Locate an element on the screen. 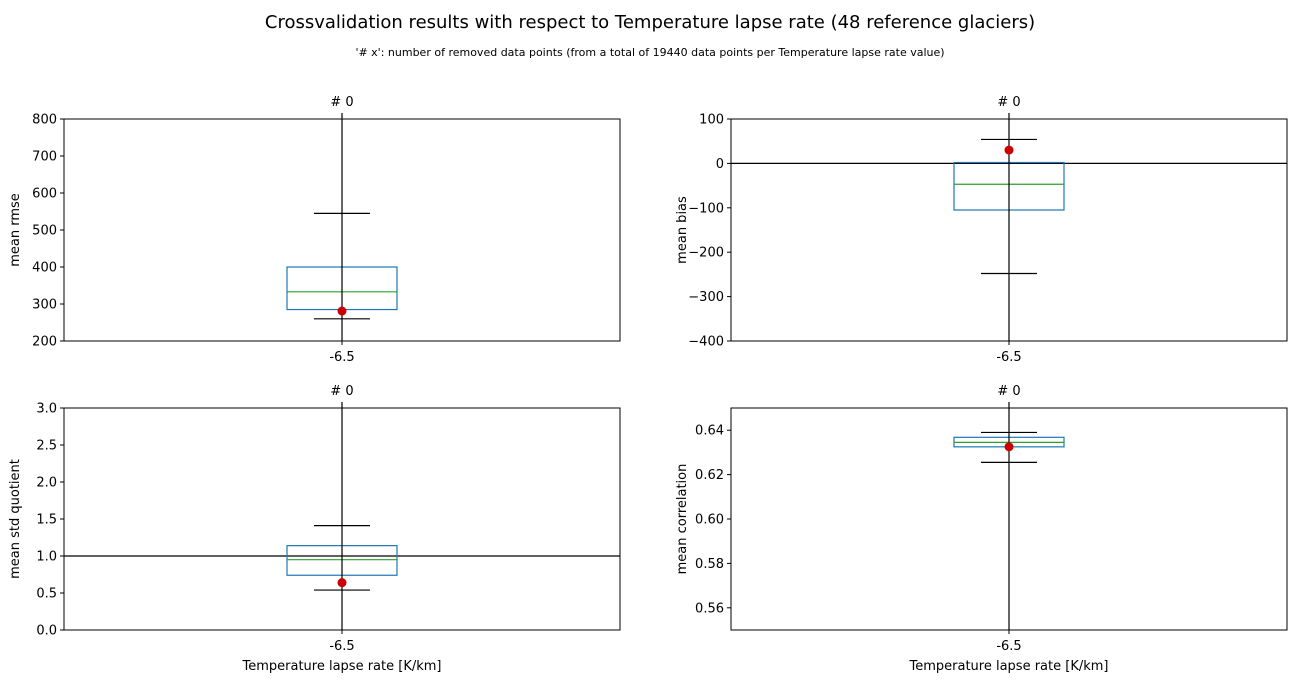  y-tick-label: 0.5 is located at coordinates (46, 594).